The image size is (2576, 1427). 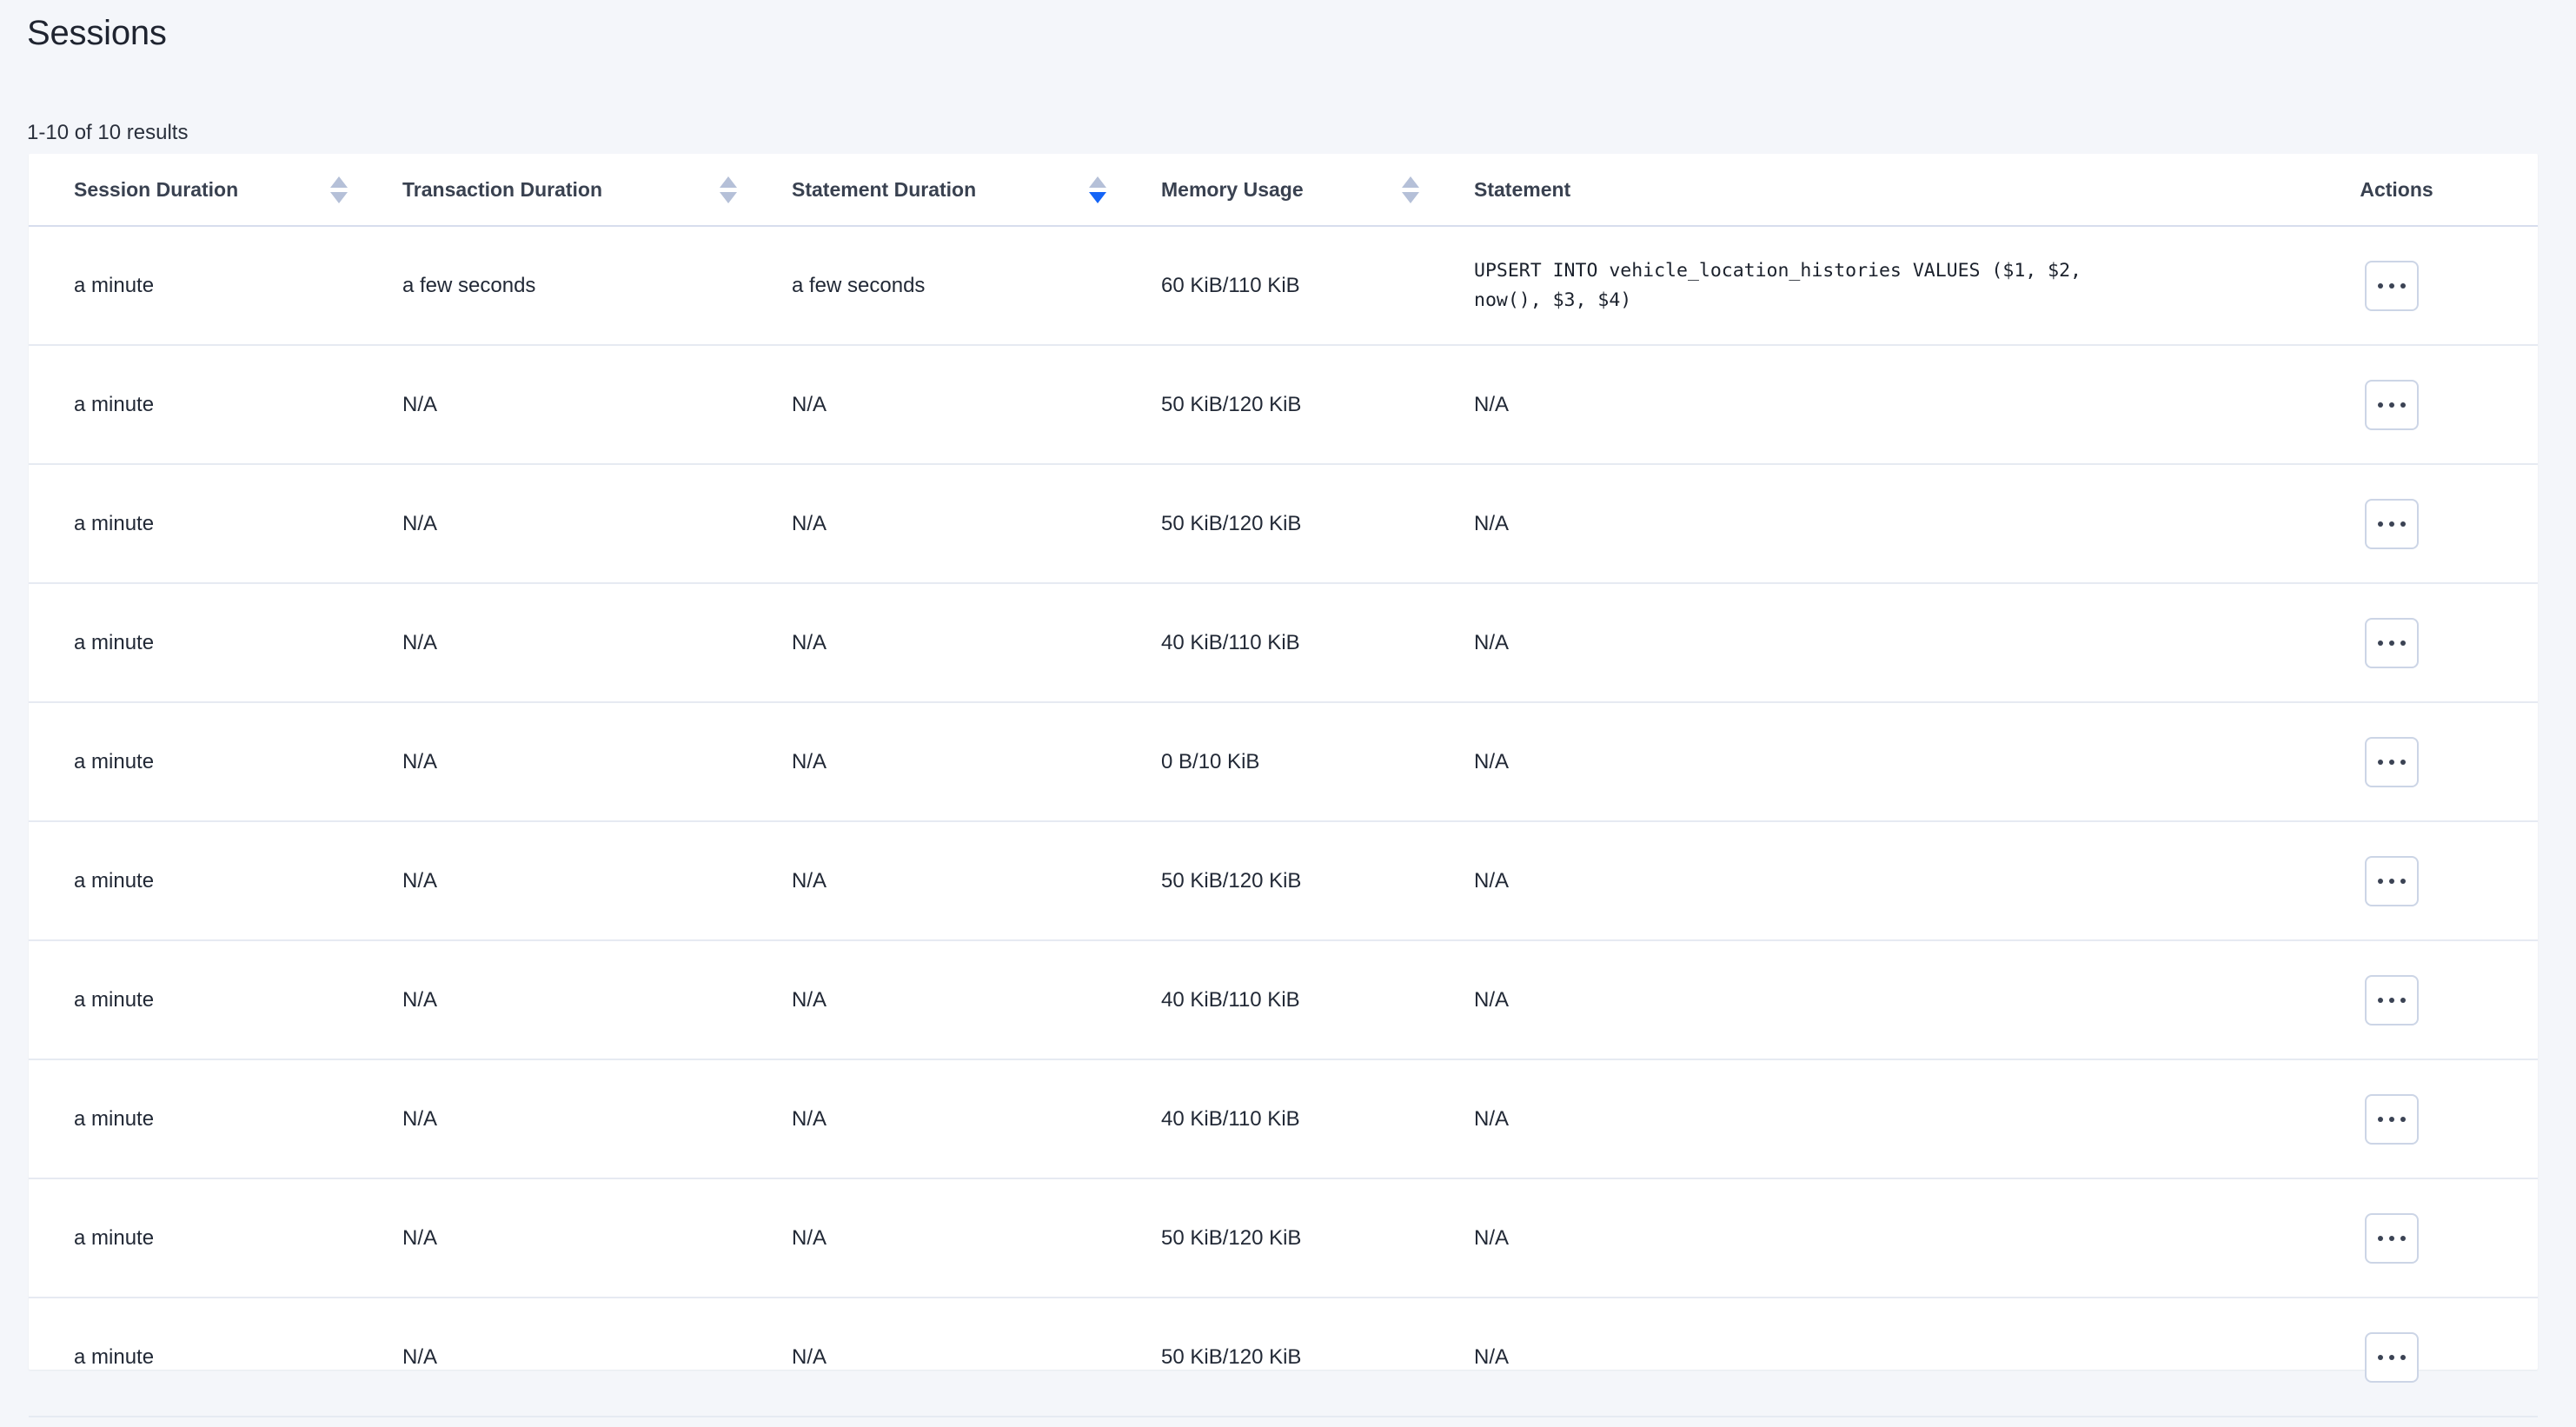 I want to click on memory-usage-cell: 60 KiB/110 KiB, so click(x=1287, y=286).